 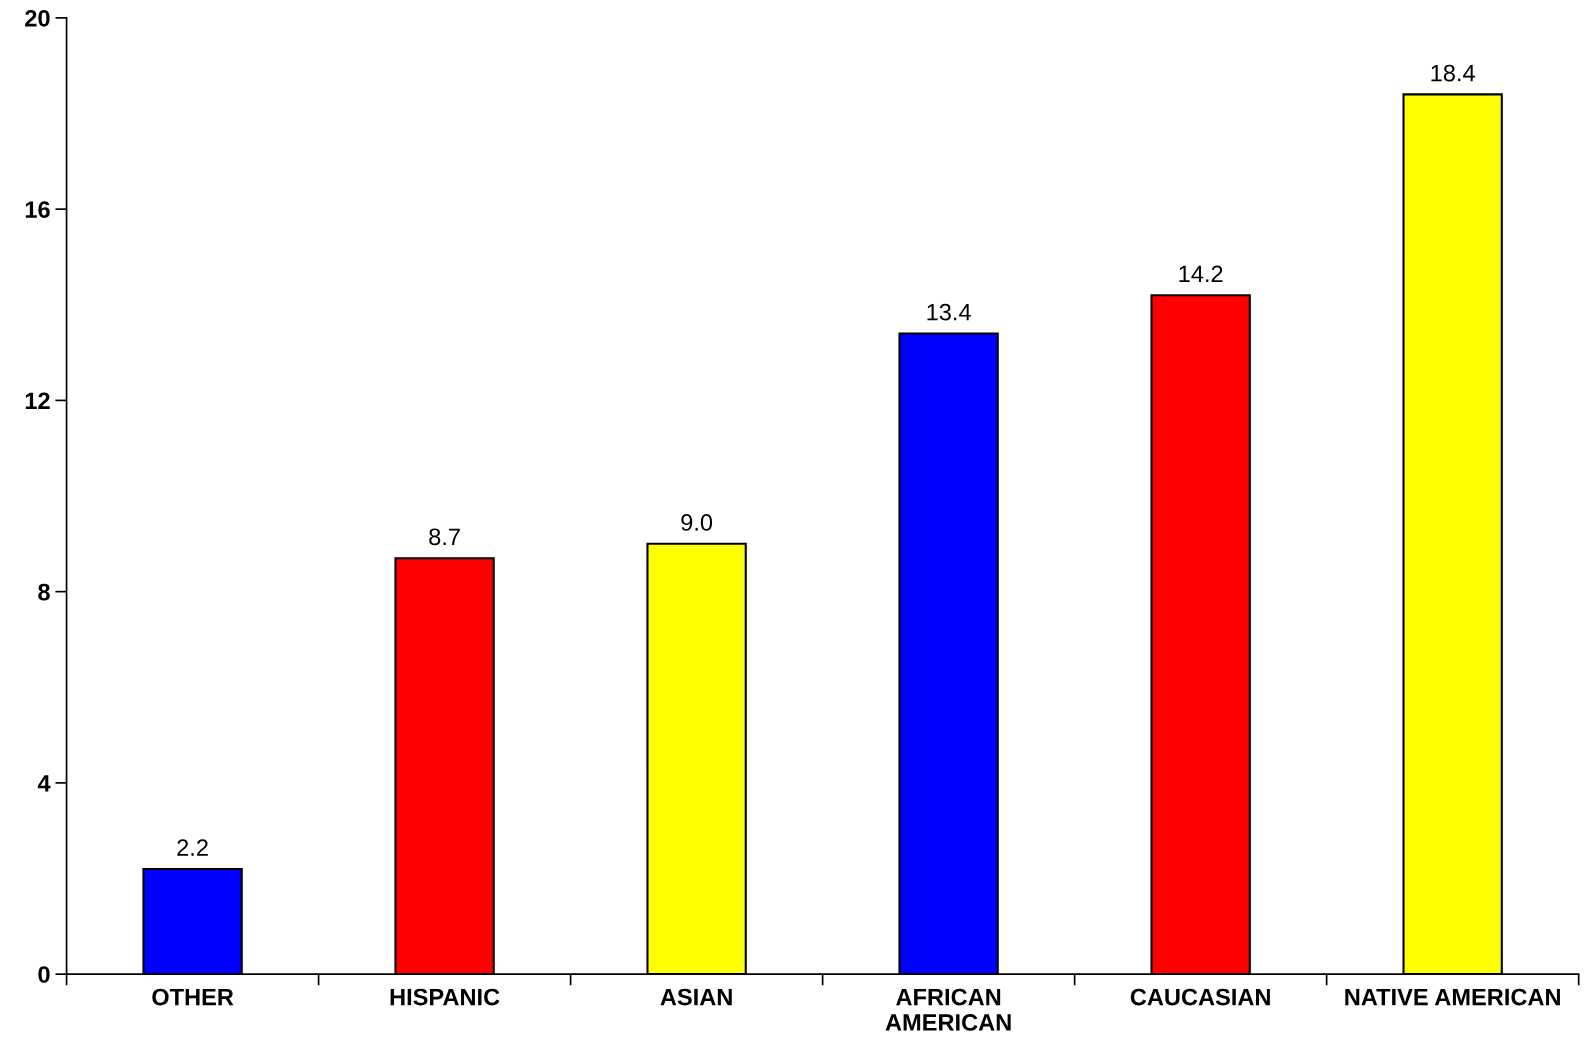 What do you see at coordinates (1200, 997) in the screenshot?
I see `x-tick-label: CAUCASIAN` at bounding box center [1200, 997].